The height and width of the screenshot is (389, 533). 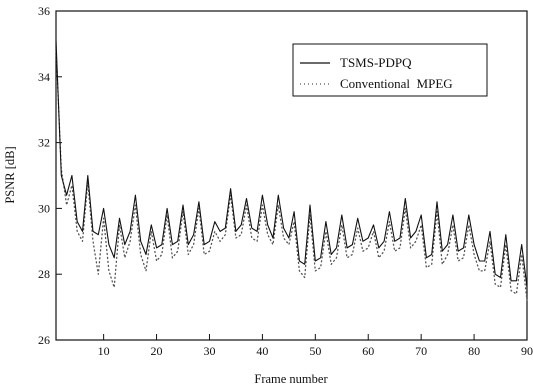 I want to click on x-tick-label: 50, so click(x=315, y=351).